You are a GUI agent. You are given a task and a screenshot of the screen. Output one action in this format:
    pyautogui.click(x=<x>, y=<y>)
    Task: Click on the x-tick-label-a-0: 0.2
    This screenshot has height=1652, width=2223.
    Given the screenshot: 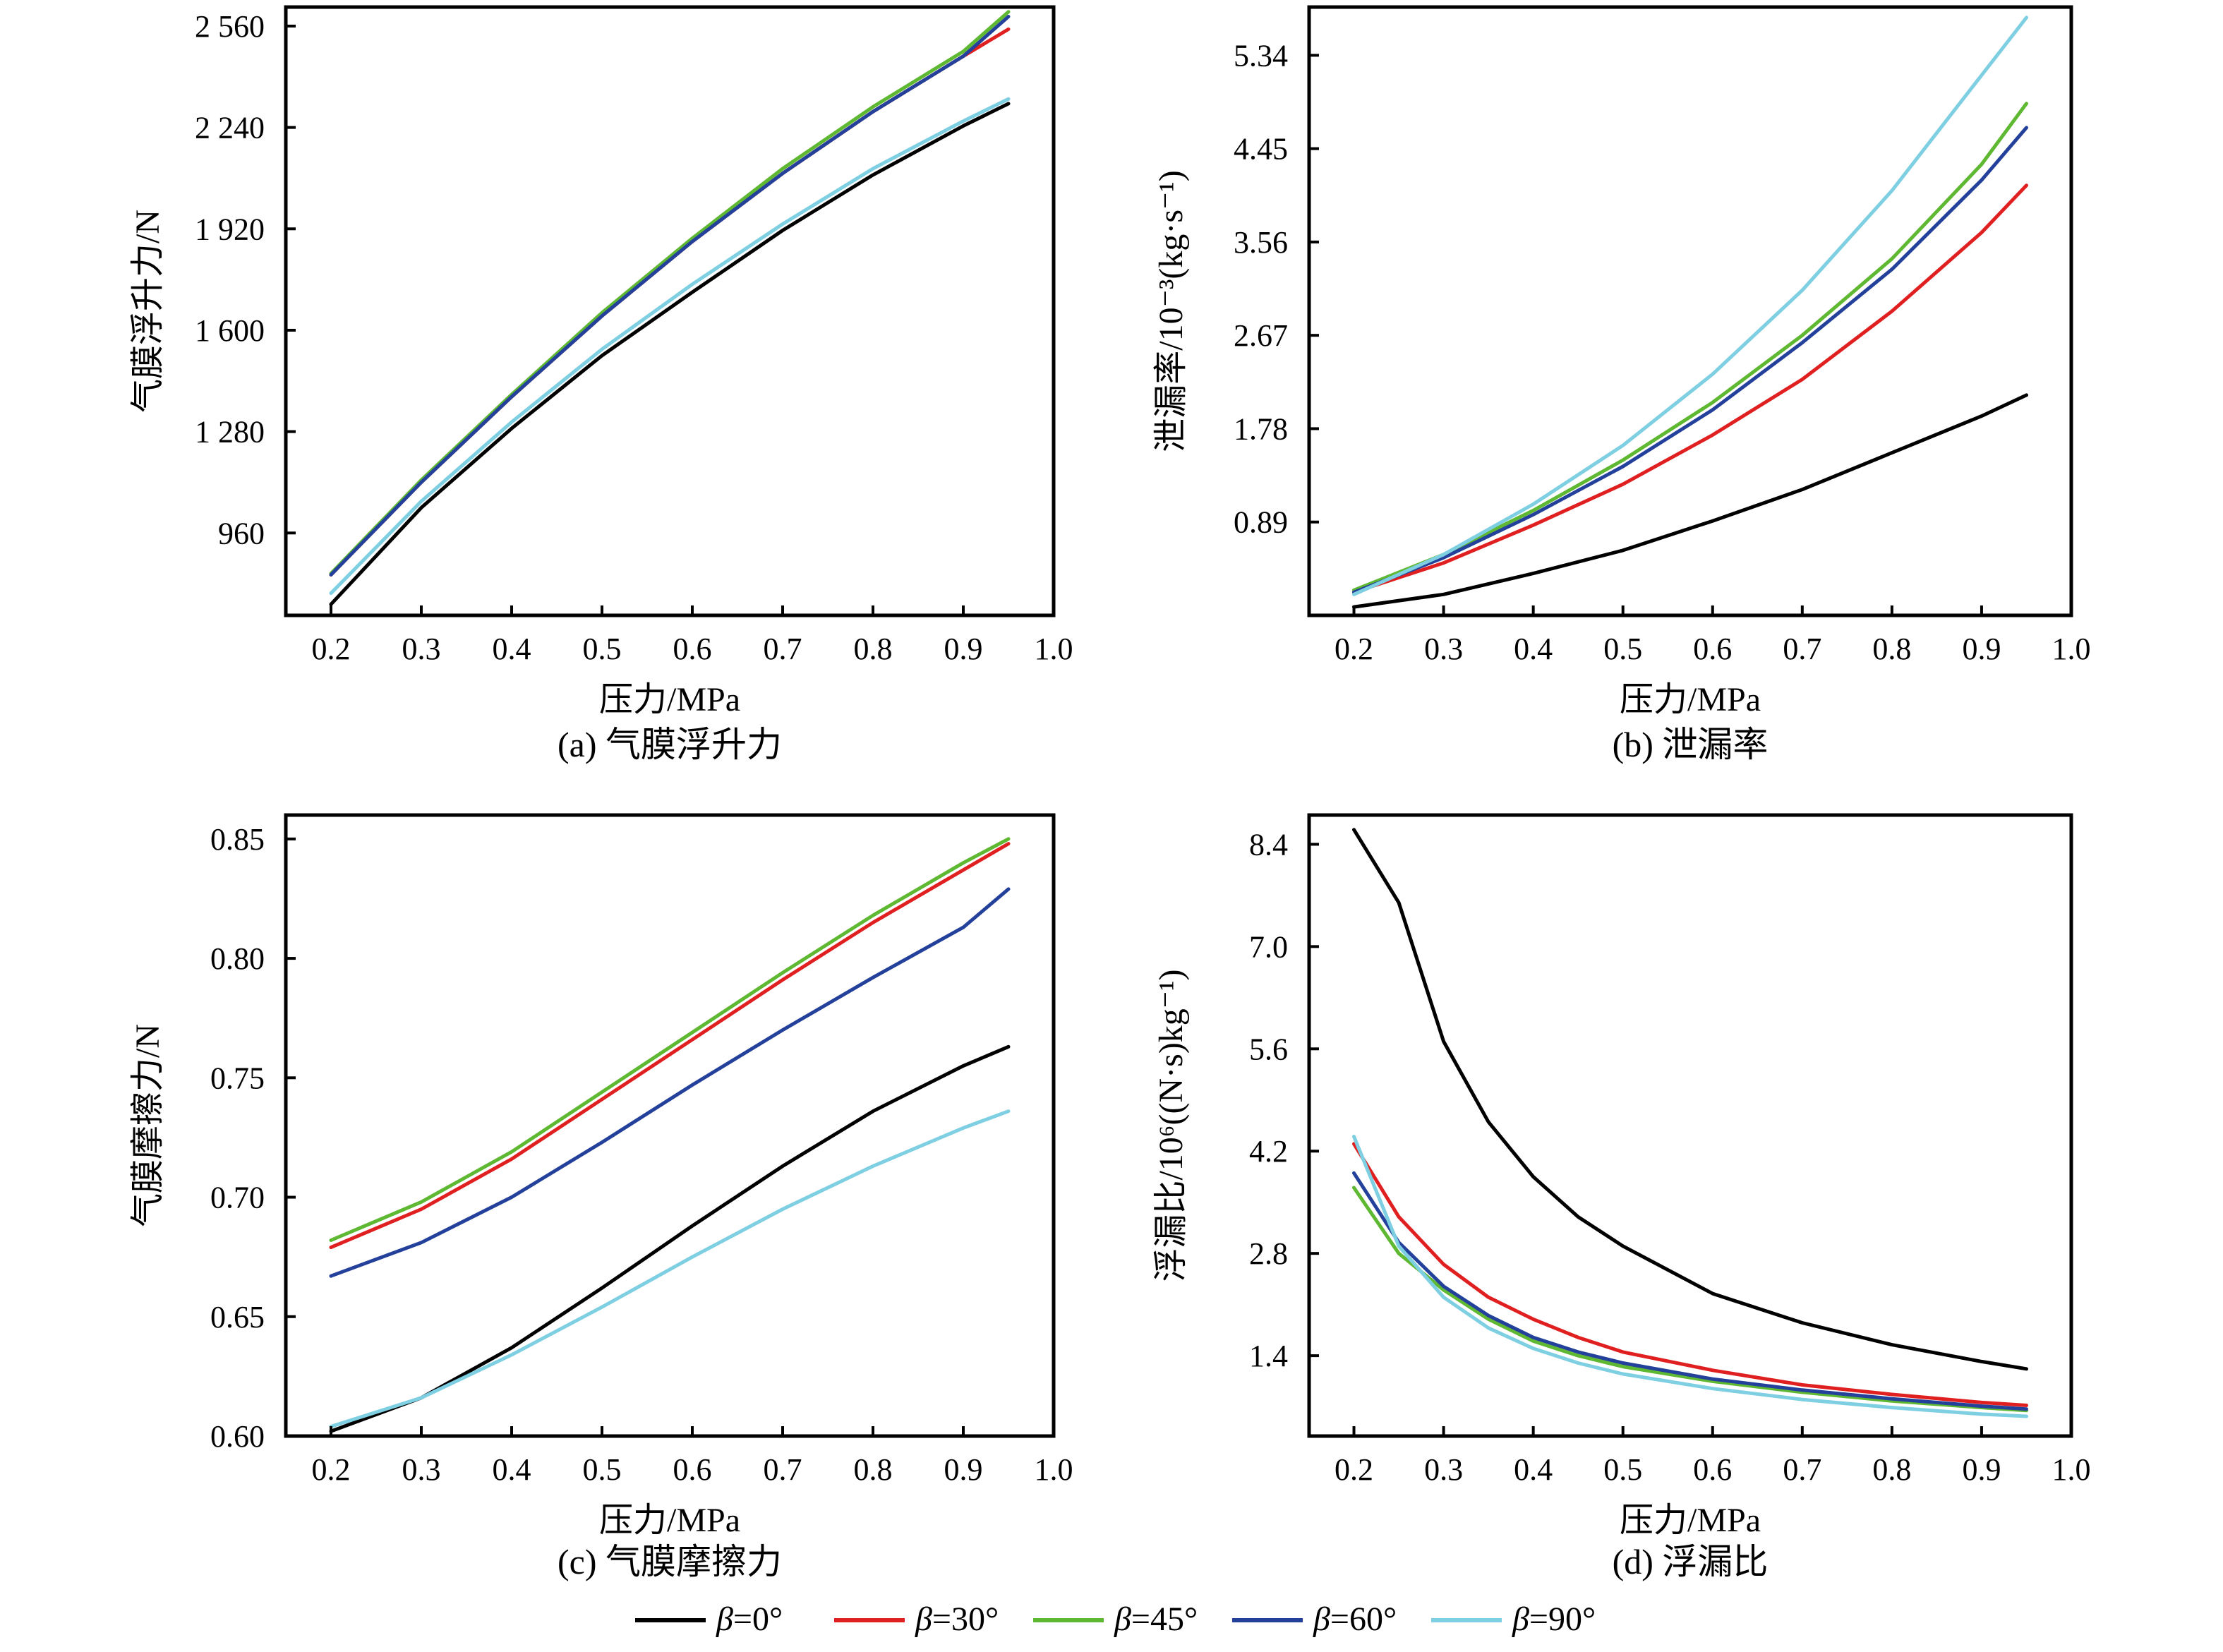 What is the action you would take?
    pyautogui.click(x=331, y=649)
    